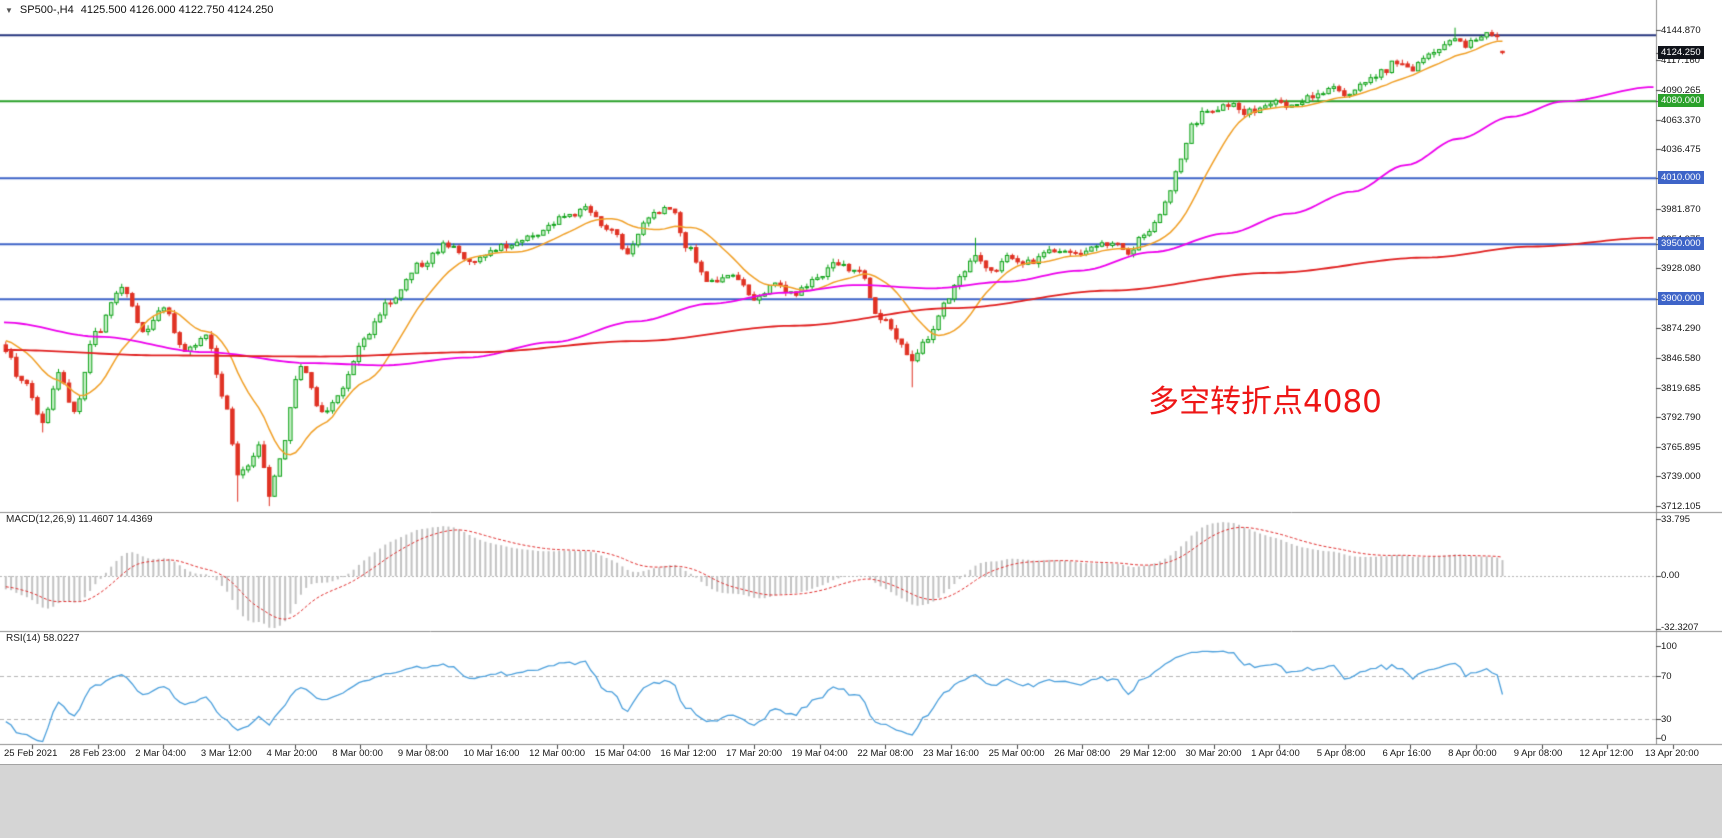 This screenshot has height=838, width=1722. What do you see at coordinates (1672, 753) in the screenshot?
I see `time-label: 13 Apr 20:00` at bounding box center [1672, 753].